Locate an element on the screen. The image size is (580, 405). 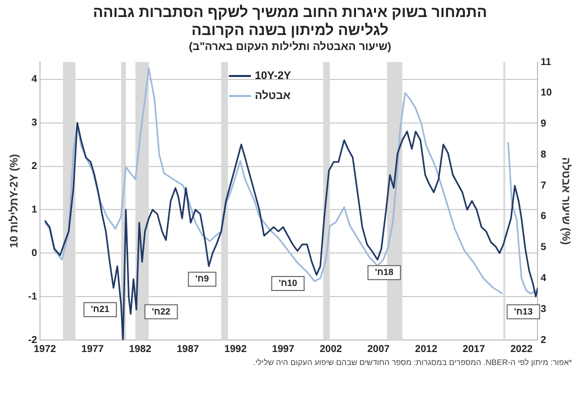
x-tick-label: 2022 is located at coordinates (522, 349).